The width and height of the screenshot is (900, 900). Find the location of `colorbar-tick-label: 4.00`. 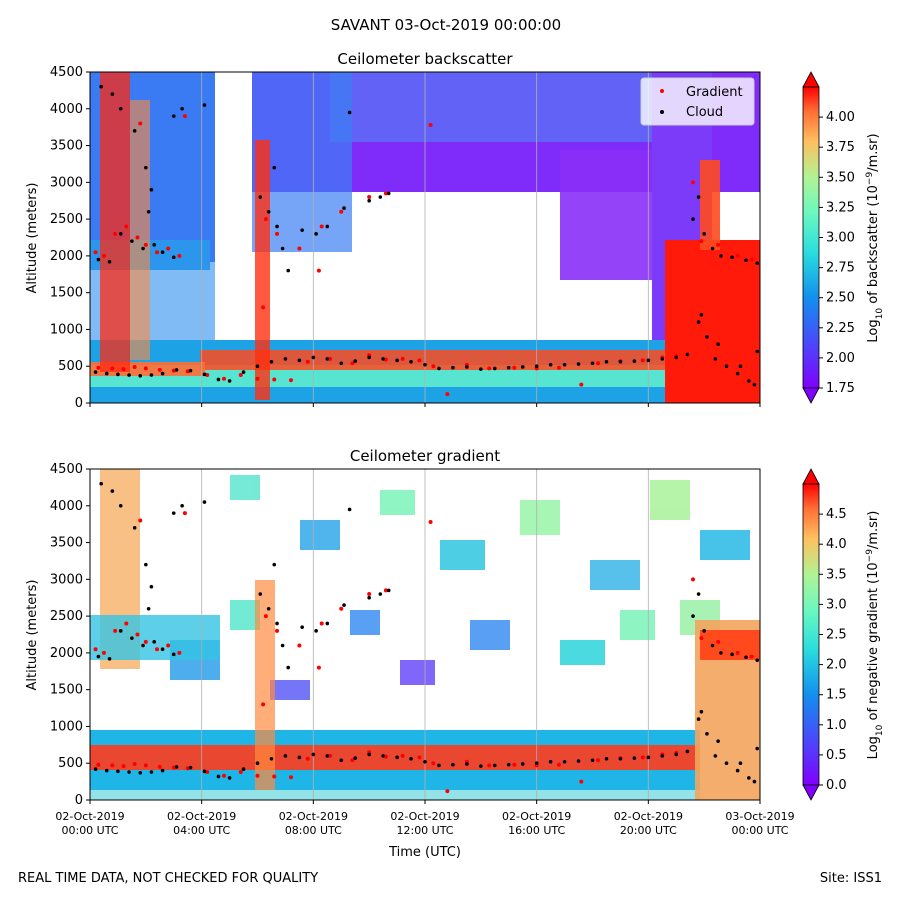

colorbar-tick-label: 4.00 is located at coordinates (840, 117).